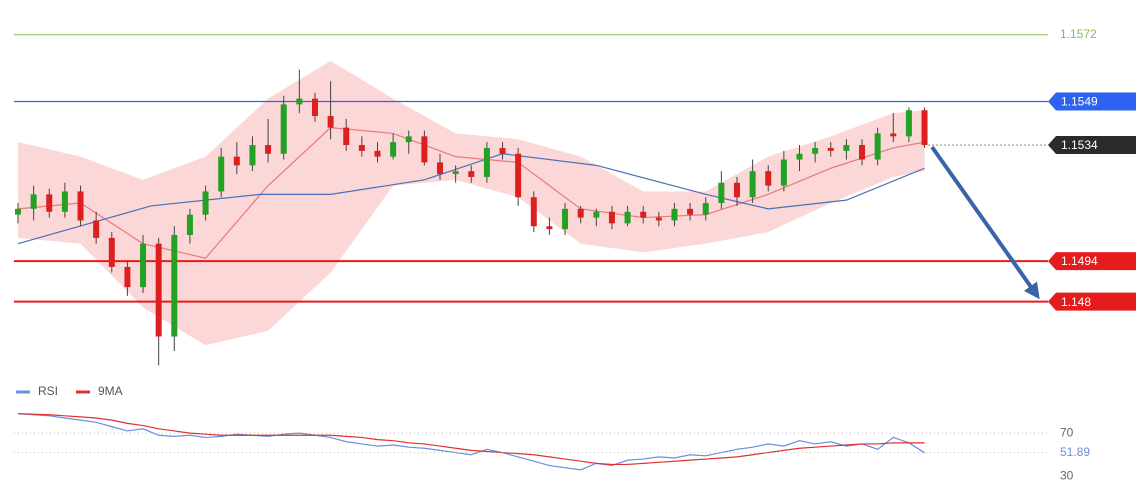 This screenshot has height=500, width=1140. I want to click on y-tick-label: 30, so click(1067, 476).